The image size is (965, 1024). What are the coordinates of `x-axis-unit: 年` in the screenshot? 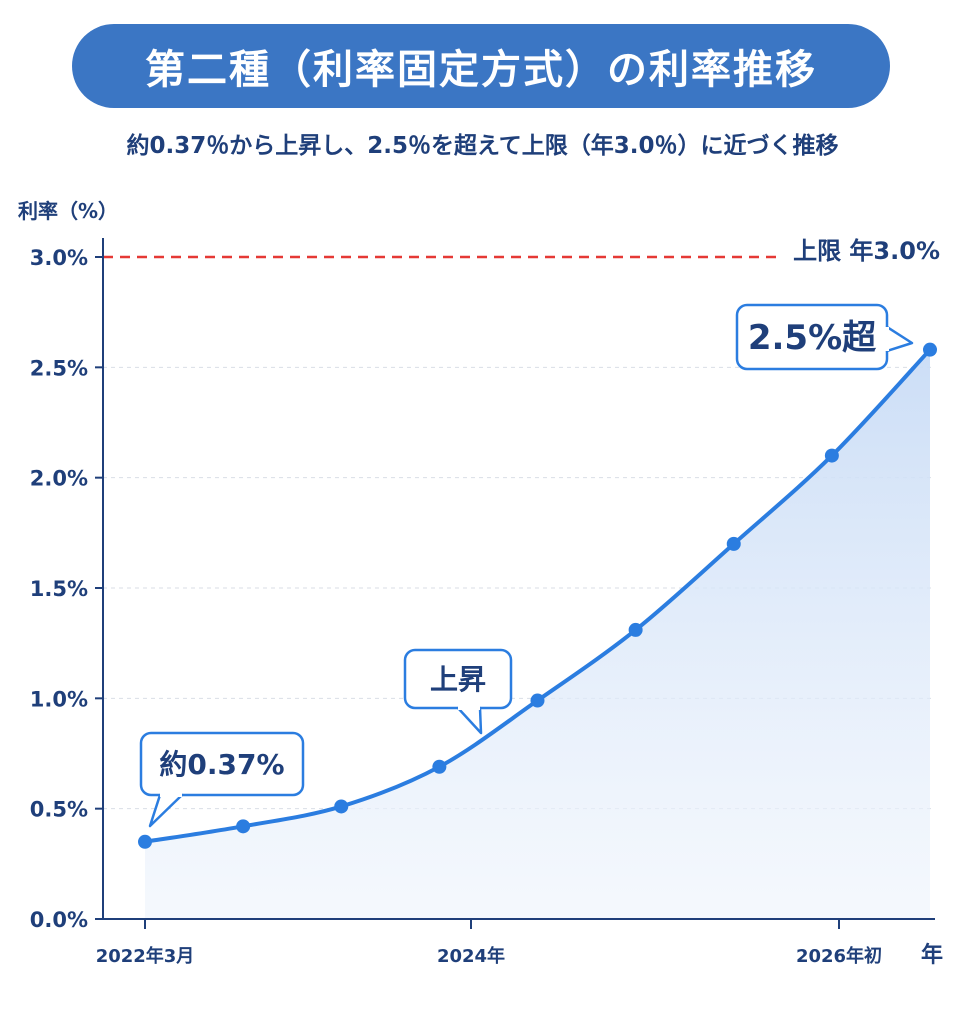 It's located at (932, 955).